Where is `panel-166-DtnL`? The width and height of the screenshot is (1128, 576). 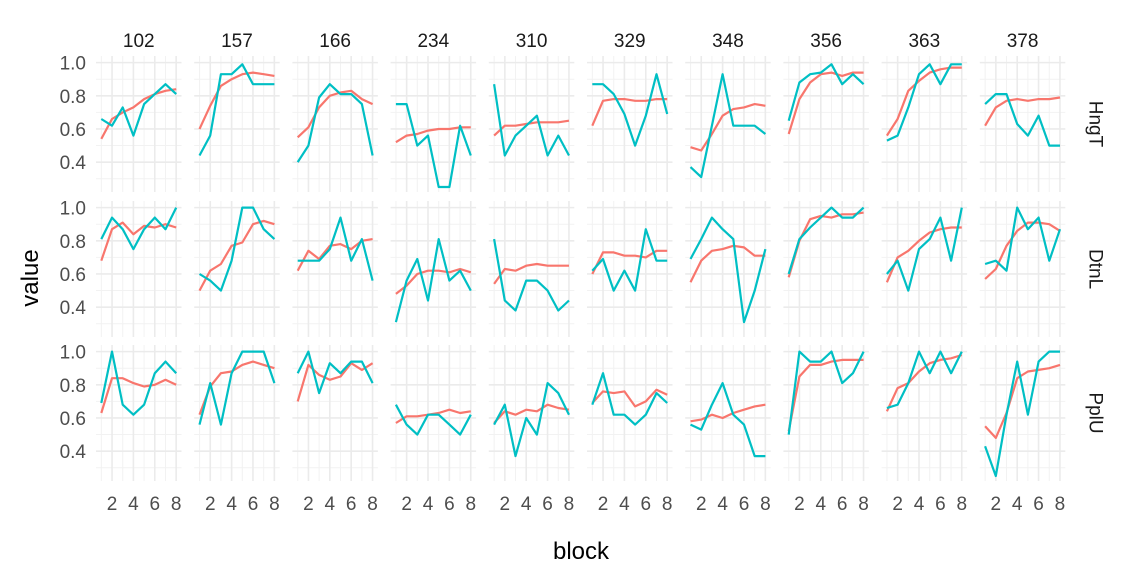 panel-166-DtnL is located at coordinates (335, 269).